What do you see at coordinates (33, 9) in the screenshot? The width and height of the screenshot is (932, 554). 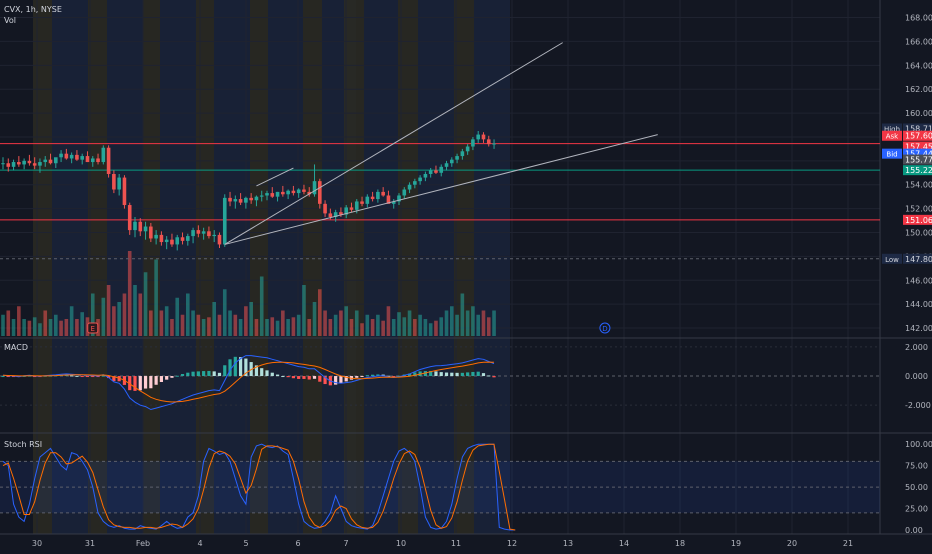 I see `symbol-label: CVX, 1h, NYSE` at bounding box center [33, 9].